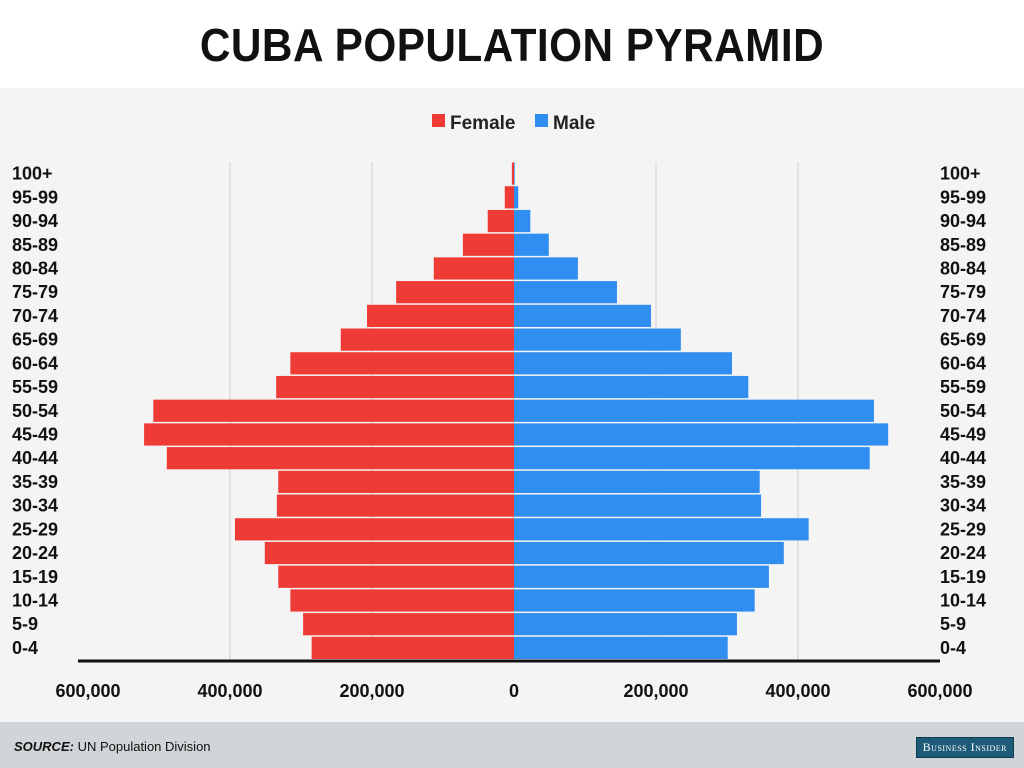 This screenshot has width=1024, height=768. I want to click on source-note: SOURCE: UN Population Division, so click(112, 746).